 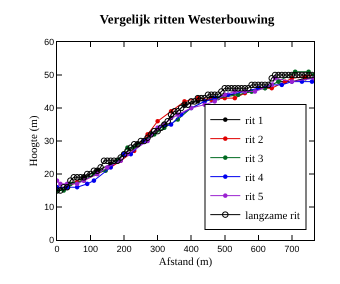 What do you see at coordinates (49, 75) in the screenshot?
I see `y-tick-label: 50` at bounding box center [49, 75].